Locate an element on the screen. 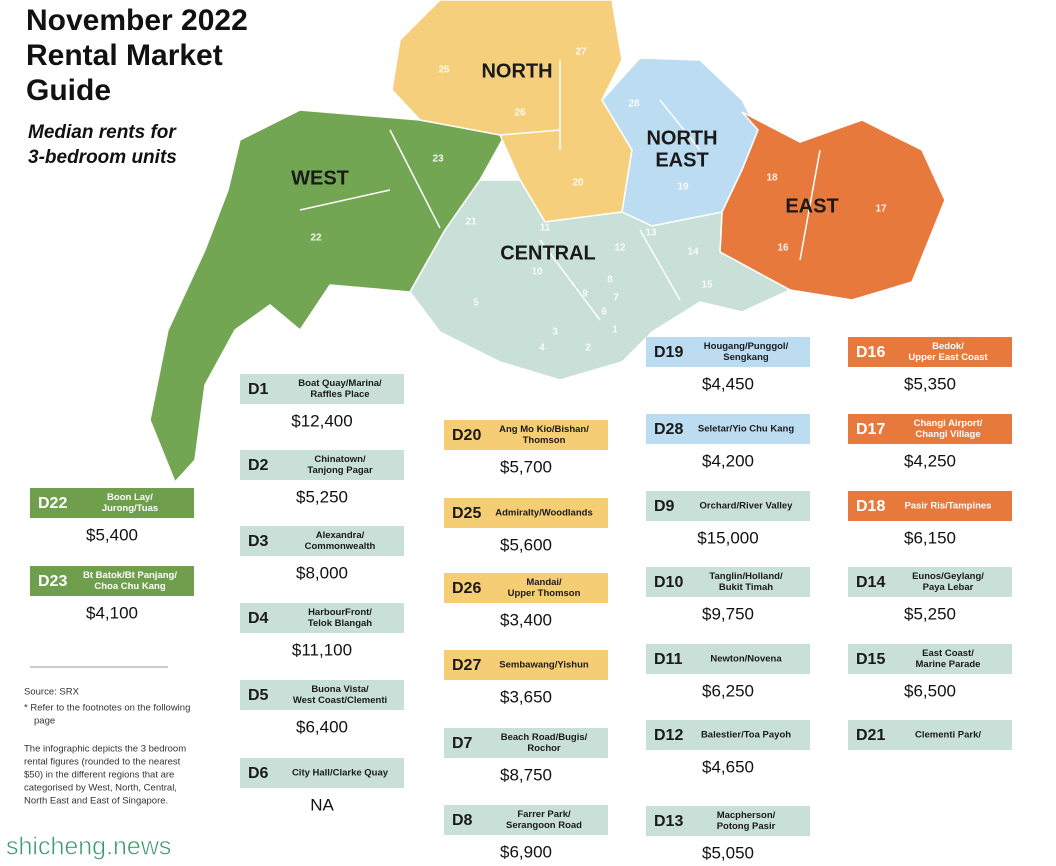 The width and height of the screenshot is (1056, 866). description: $50) in the different regions that are is located at coordinates (99, 775).